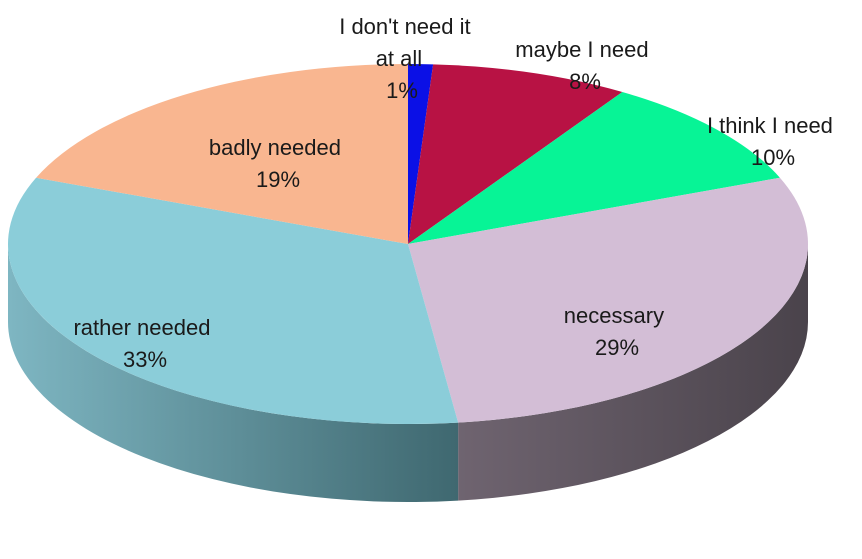 The height and width of the screenshot is (559, 862). I want to click on pie-slice-badly-needed, so click(222, 154).